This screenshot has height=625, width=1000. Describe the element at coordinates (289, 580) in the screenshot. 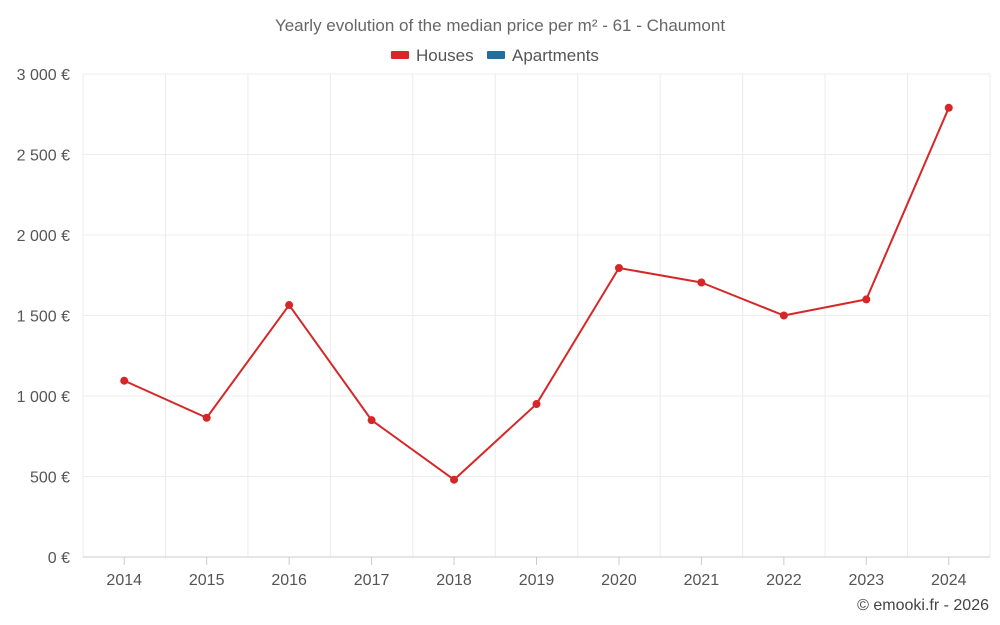

I see `x-tick-label: 2016` at that location.